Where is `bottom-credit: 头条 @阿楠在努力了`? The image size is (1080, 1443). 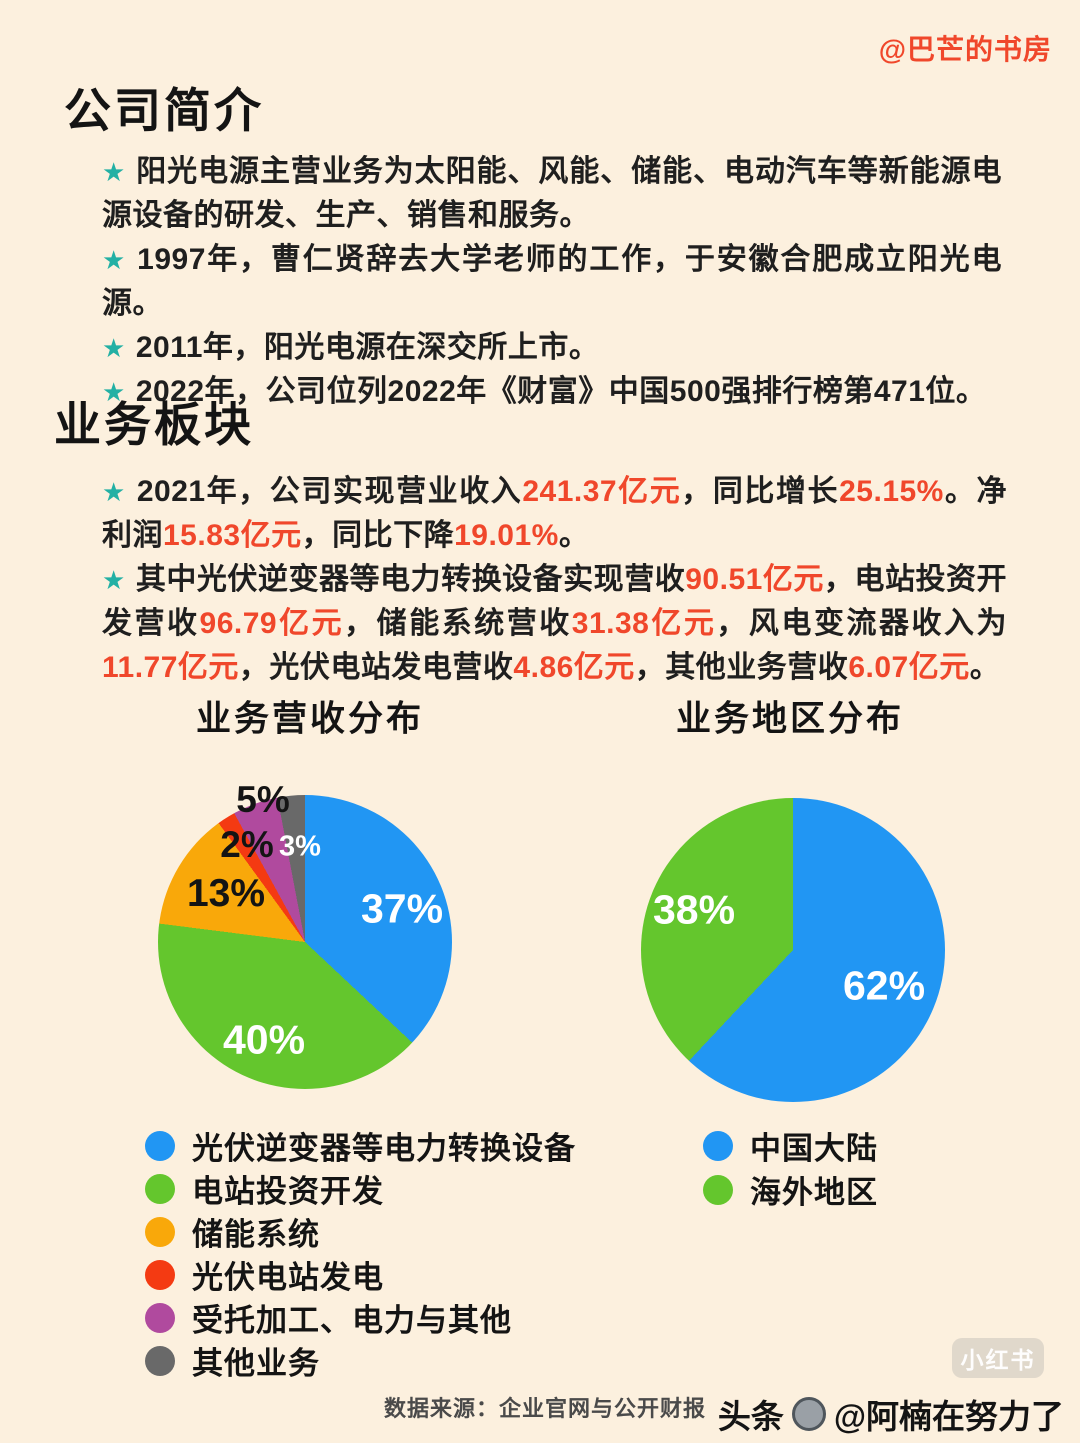
bottom-credit: 头条 @阿楠在努力了 is located at coordinates (891, 1414).